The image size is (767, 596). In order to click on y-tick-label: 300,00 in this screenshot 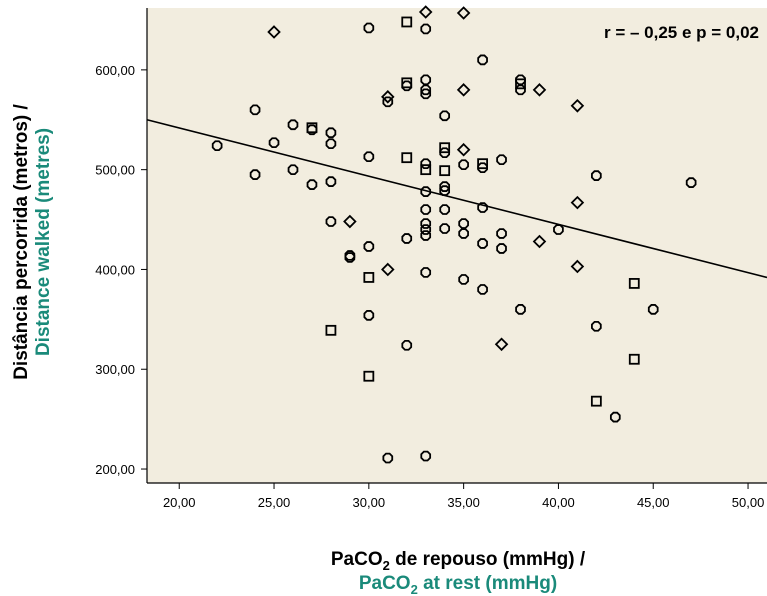, I will do `click(115, 369)`.